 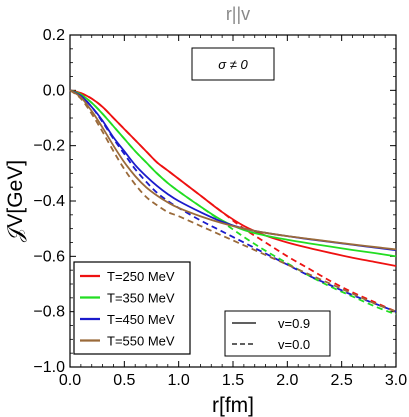 I want to click on y-tick-label: −0.6, so click(x=49, y=256).